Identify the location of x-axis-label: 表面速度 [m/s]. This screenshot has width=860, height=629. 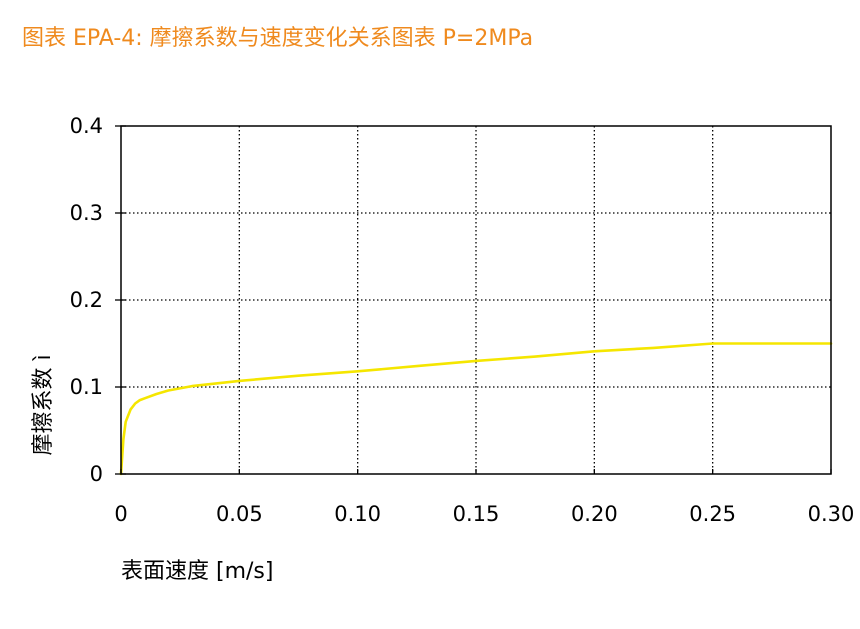
(197, 571).